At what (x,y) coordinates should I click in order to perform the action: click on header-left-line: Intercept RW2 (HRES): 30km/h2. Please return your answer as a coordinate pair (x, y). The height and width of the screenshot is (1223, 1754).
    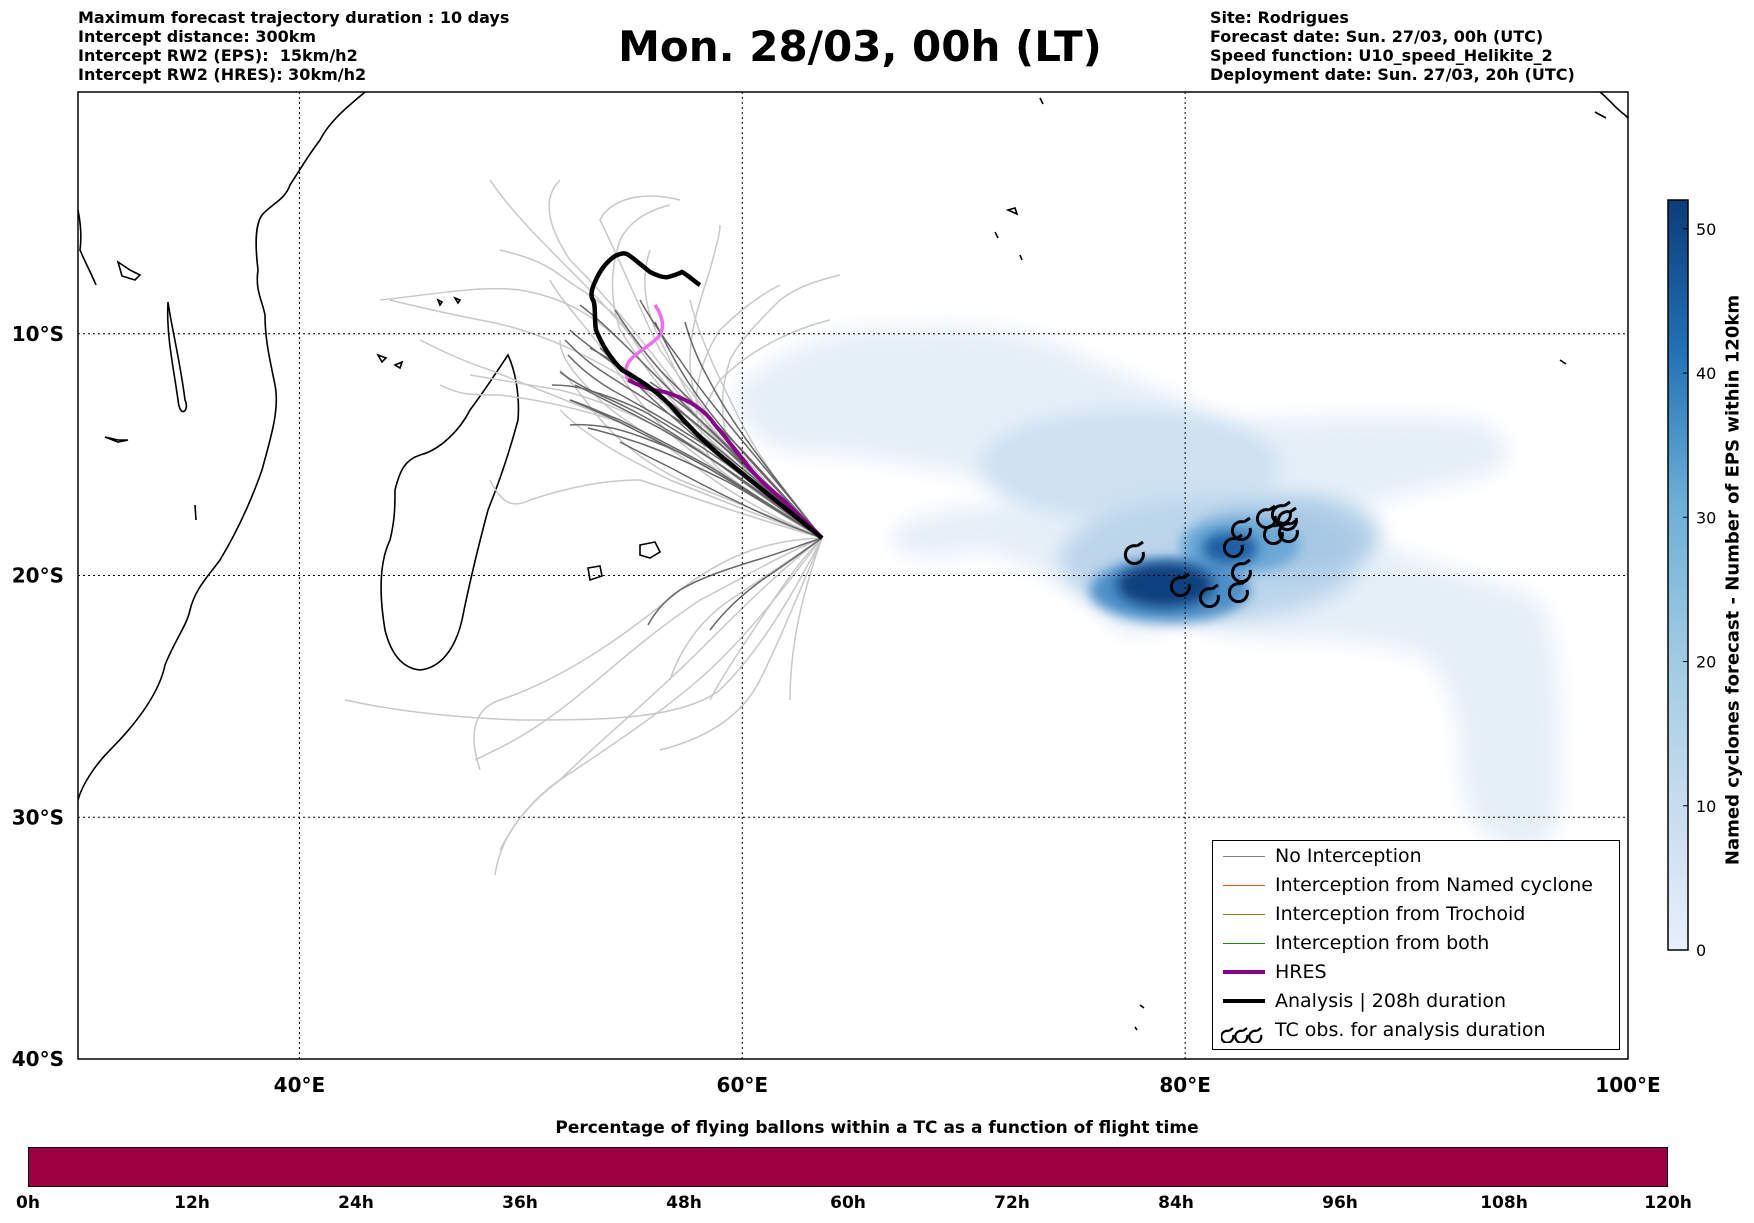
    Looking at the image, I should click on (222, 74).